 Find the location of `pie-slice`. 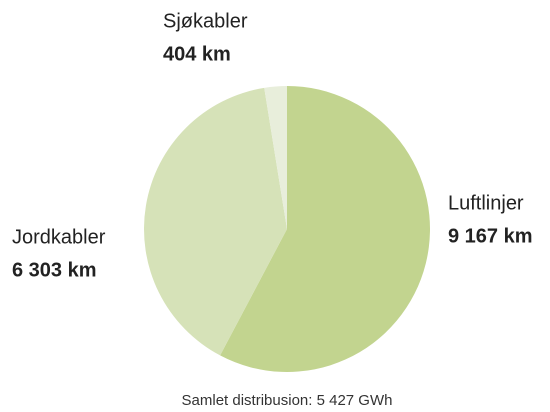

pie-slice is located at coordinates (275, 157).